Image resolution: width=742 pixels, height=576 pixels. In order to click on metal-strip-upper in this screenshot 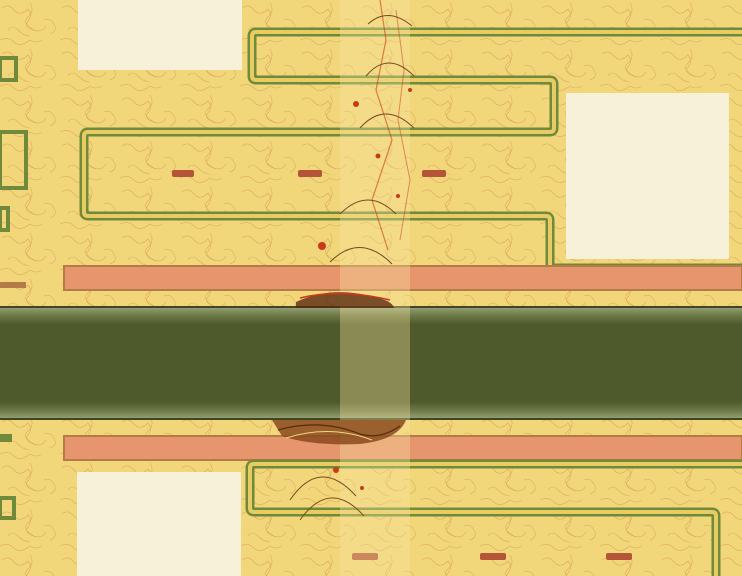, I will do `click(402, 278)`.